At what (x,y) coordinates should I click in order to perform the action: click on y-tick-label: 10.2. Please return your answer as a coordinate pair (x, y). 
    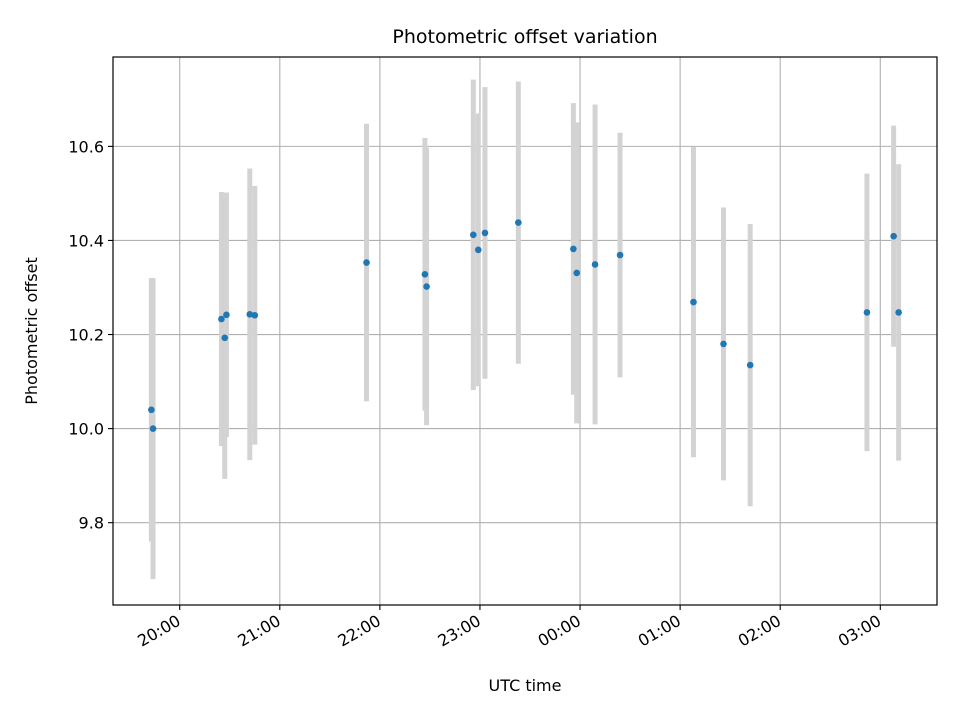
    Looking at the image, I should click on (86, 335).